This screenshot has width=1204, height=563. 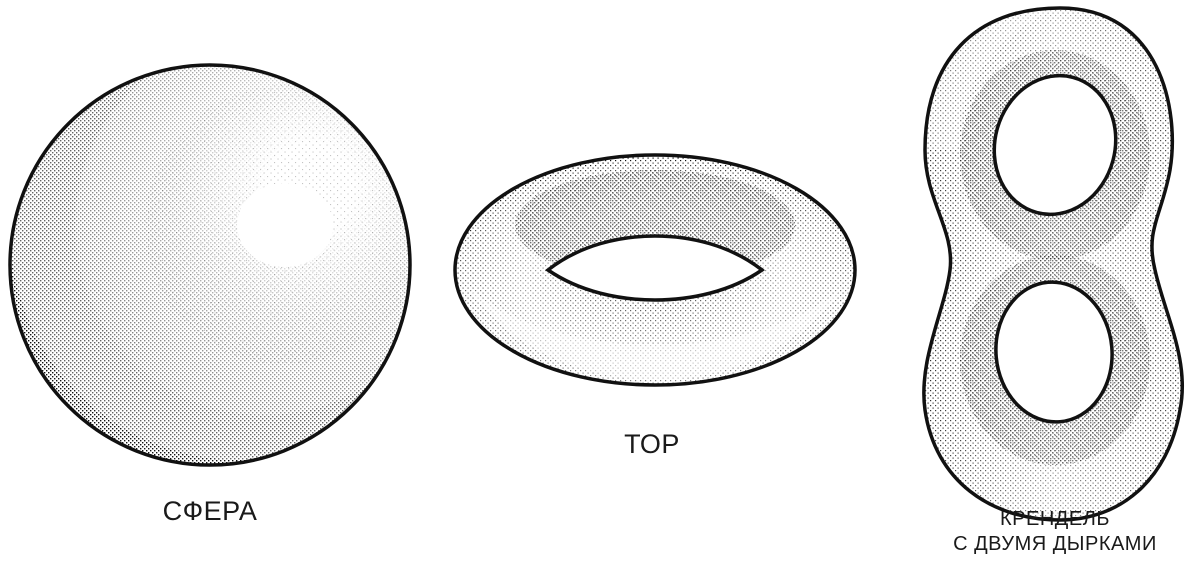 I want to click on double-torus-label-line1: КРЕНДЕЛЬ, so click(x=1055, y=519).